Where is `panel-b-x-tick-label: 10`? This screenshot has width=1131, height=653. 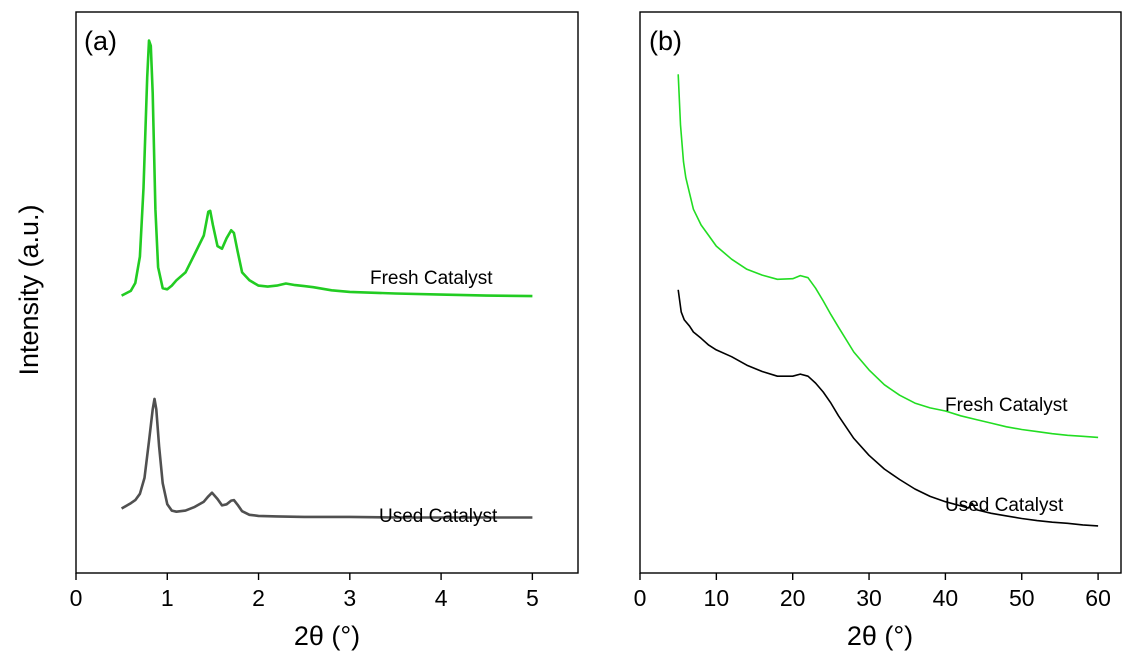
panel-b-x-tick-label: 10 is located at coordinates (717, 598).